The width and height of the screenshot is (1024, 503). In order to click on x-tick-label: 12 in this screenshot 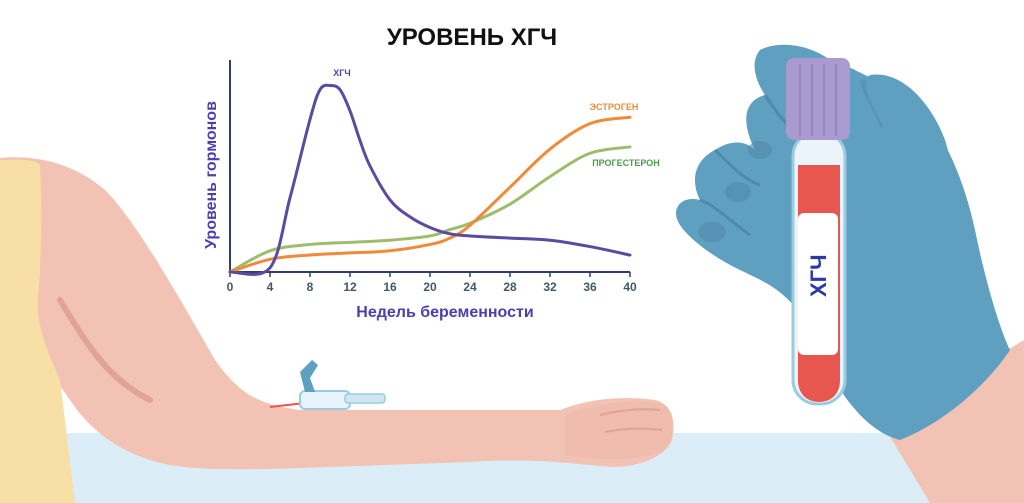, I will do `click(350, 287)`.